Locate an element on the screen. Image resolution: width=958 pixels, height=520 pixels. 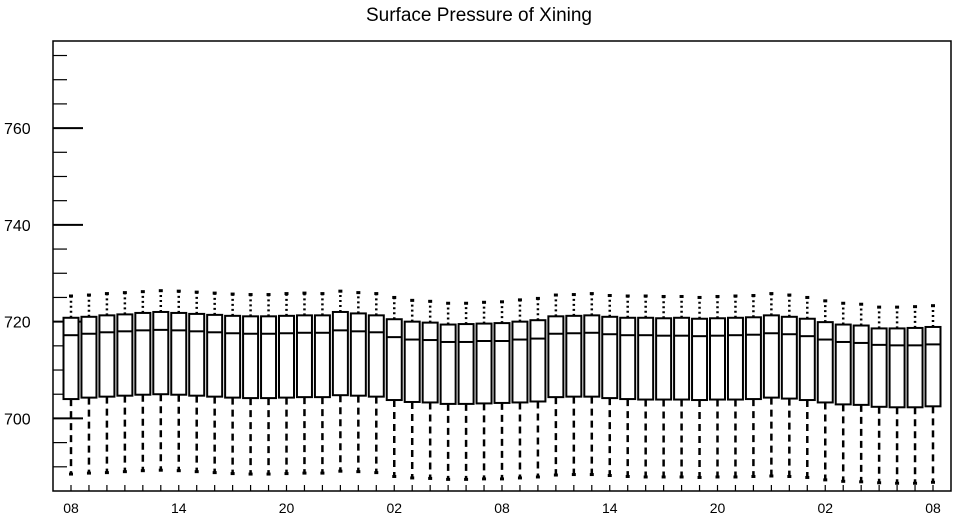
y-tick-label: 740 is located at coordinates (17, 226).